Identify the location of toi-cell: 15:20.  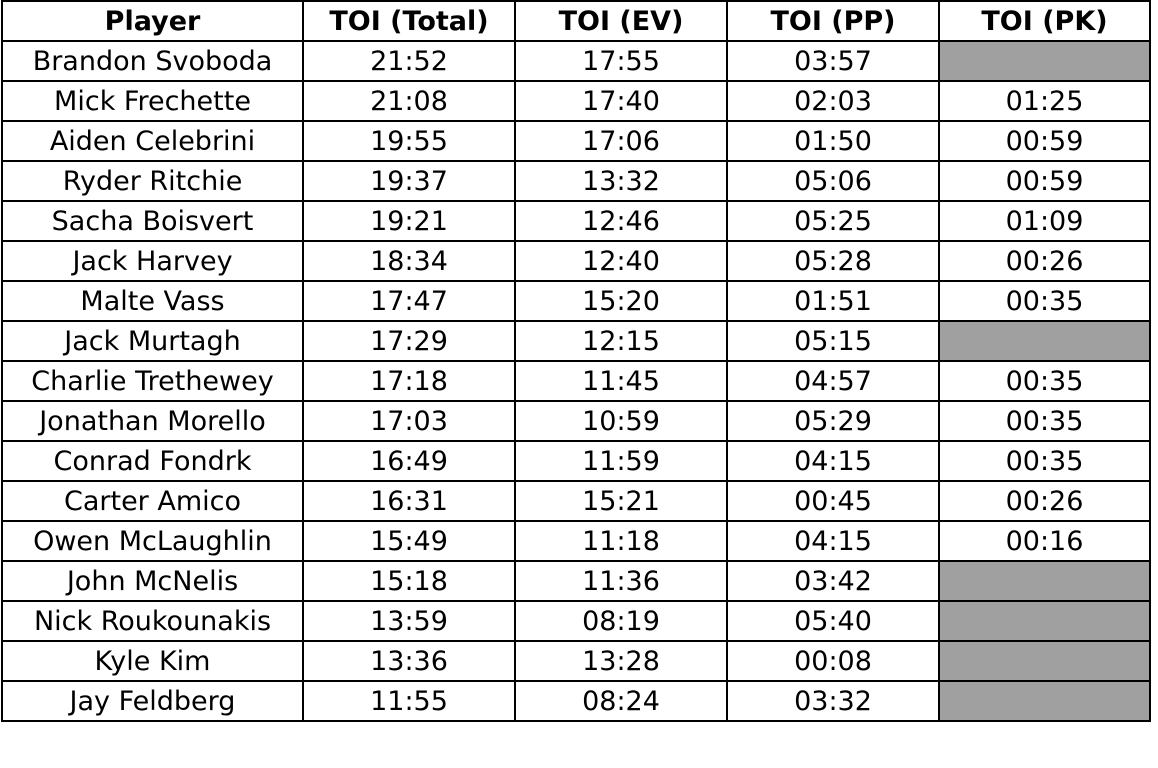
(621, 301).